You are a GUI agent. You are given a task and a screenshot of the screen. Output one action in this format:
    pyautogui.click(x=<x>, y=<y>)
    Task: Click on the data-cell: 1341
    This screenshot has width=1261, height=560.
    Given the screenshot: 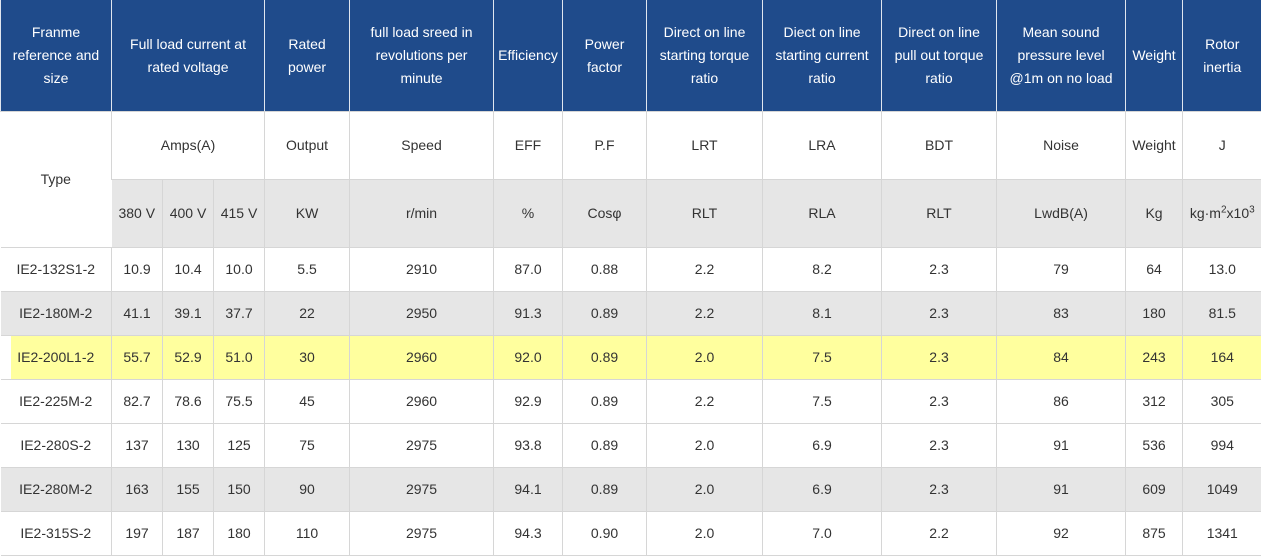 What is the action you would take?
    pyautogui.click(x=1221, y=533)
    